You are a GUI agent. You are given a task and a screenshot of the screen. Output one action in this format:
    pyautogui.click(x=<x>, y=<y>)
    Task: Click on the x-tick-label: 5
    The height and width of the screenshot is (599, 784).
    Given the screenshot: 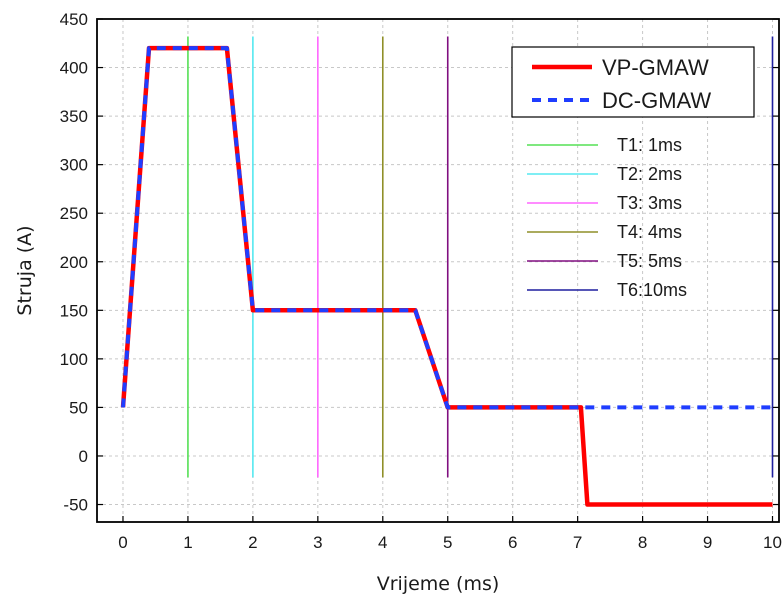 What is the action you would take?
    pyautogui.click(x=447, y=542)
    